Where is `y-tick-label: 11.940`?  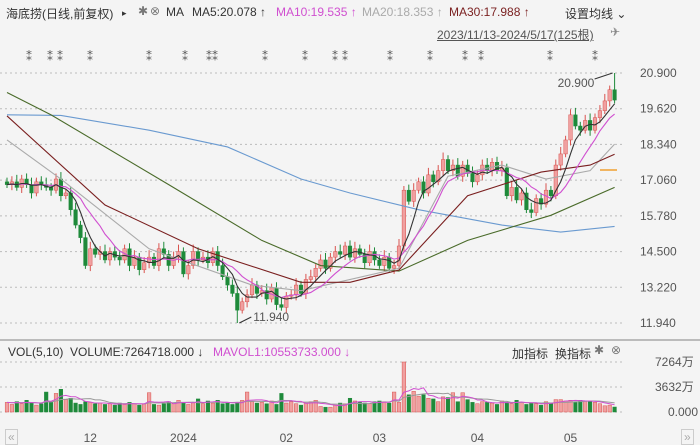 y-tick-label: 11.940 is located at coordinates (658, 323).